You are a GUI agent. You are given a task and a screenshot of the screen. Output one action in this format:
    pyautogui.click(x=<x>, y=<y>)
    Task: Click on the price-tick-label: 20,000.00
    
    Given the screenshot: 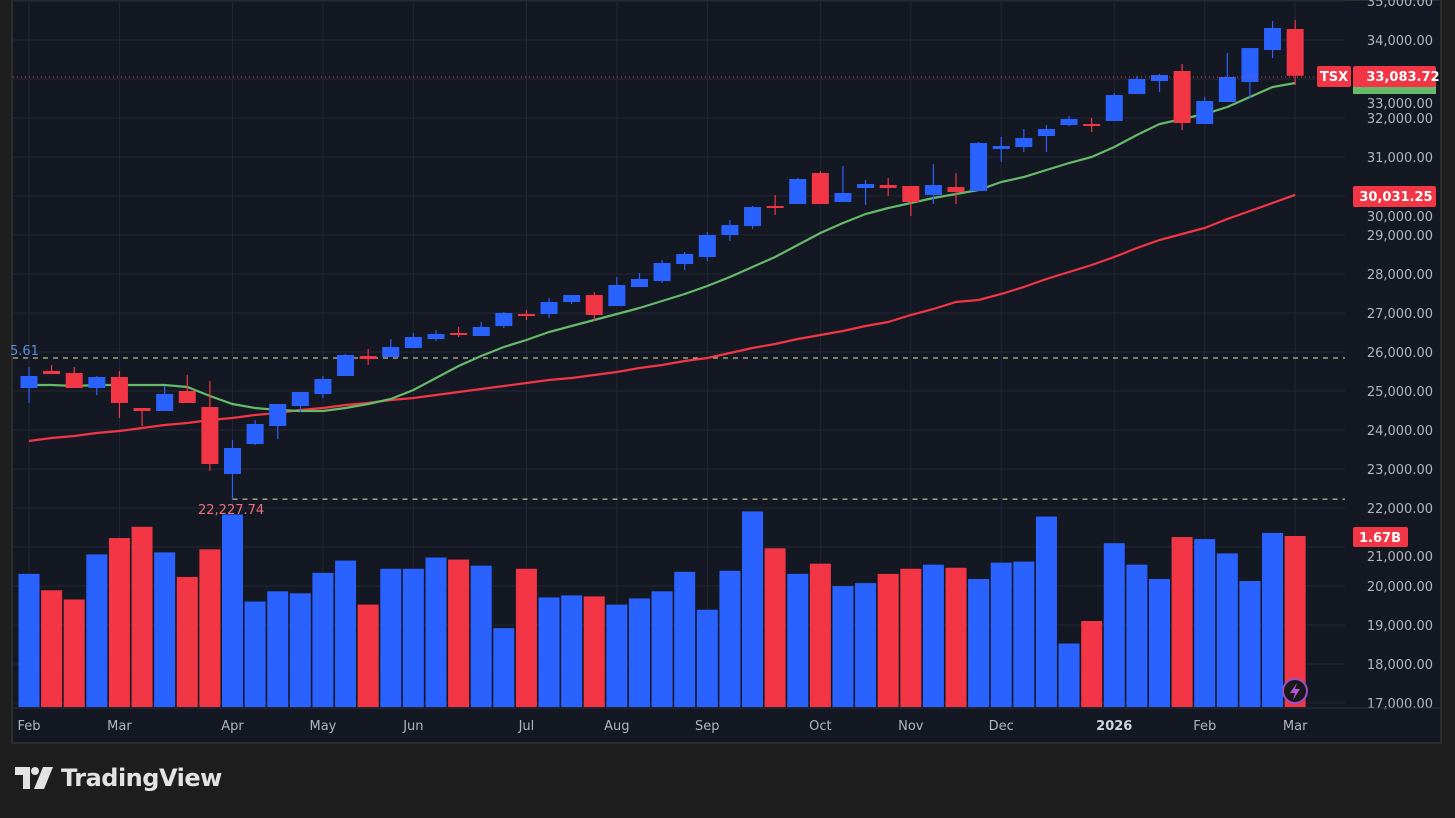 What is the action you would take?
    pyautogui.click(x=1400, y=587)
    